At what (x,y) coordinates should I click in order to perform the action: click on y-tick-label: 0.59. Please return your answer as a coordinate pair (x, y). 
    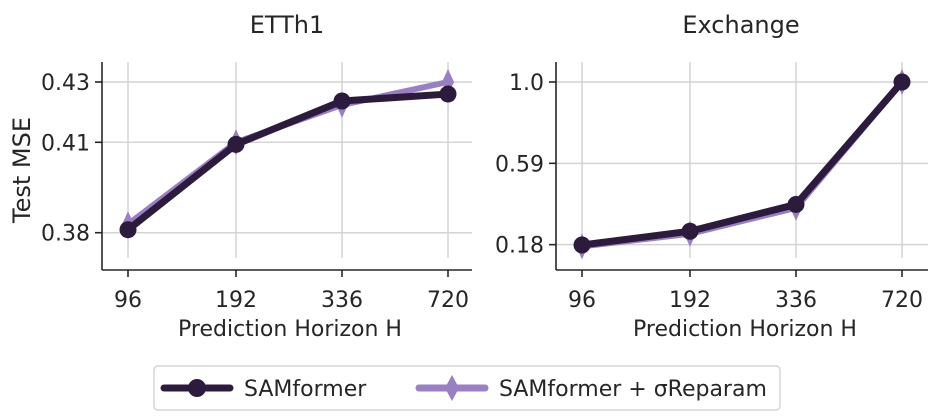
    Looking at the image, I should click on (519, 164).